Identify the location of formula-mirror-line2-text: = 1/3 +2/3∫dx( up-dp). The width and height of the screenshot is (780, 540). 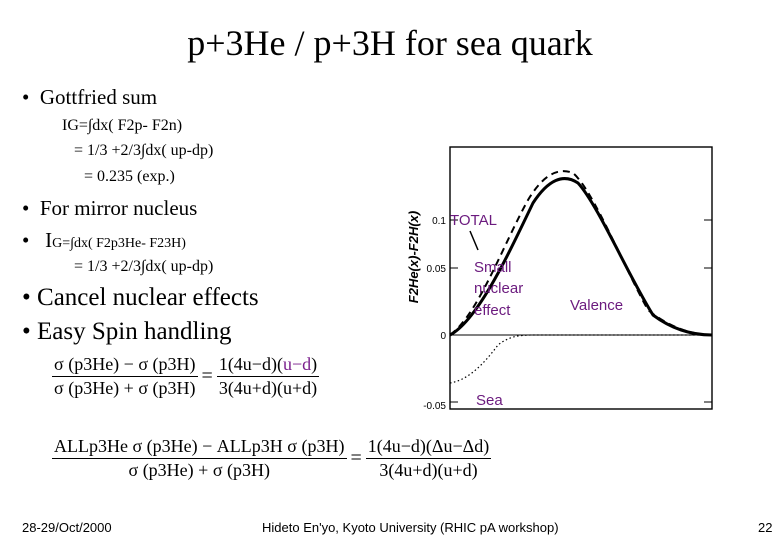
(144, 266).